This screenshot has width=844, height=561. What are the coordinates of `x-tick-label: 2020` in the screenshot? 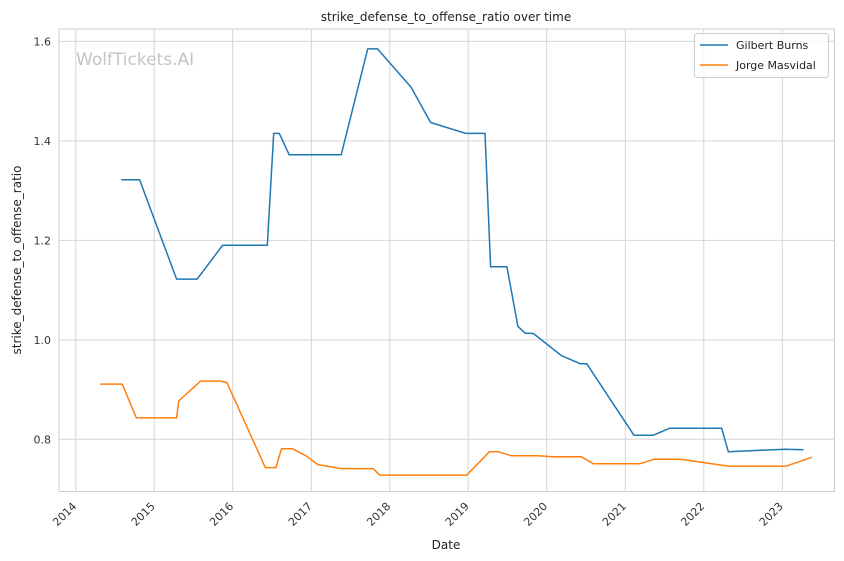 It's located at (535, 514).